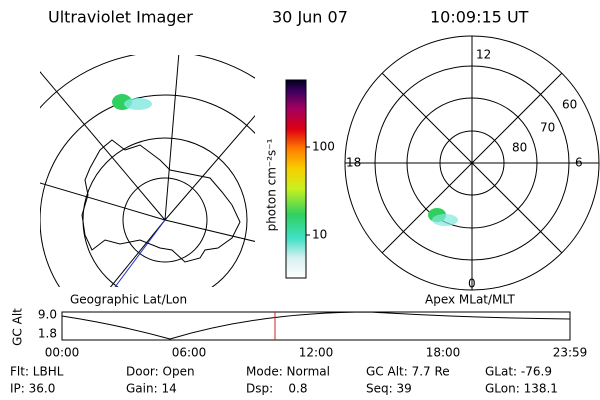  What do you see at coordinates (408, 372) in the screenshot?
I see `info-field: GC Alt: 7.7 Re` at bounding box center [408, 372].